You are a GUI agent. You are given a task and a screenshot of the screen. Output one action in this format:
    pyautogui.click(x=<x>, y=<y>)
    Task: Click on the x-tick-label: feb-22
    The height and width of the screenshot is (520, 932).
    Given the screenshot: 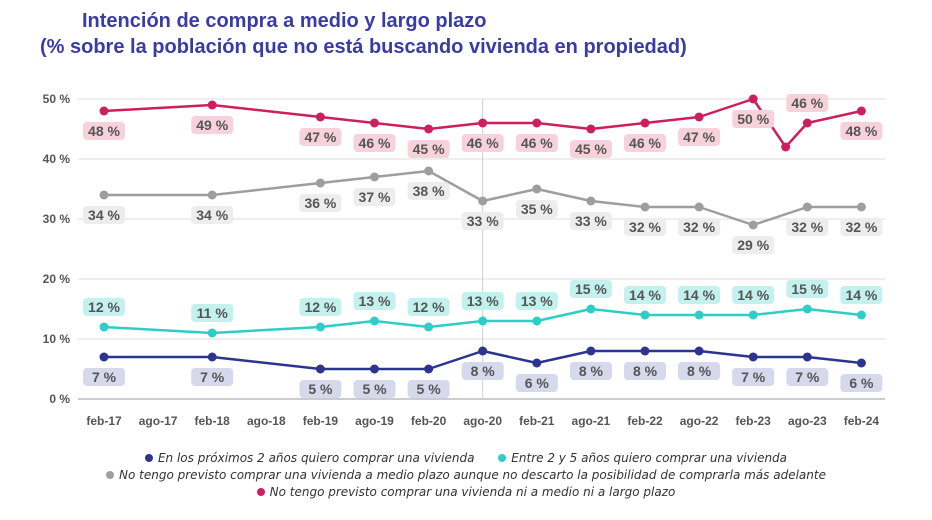 What is the action you would take?
    pyautogui.click(x=645, y=421)
    